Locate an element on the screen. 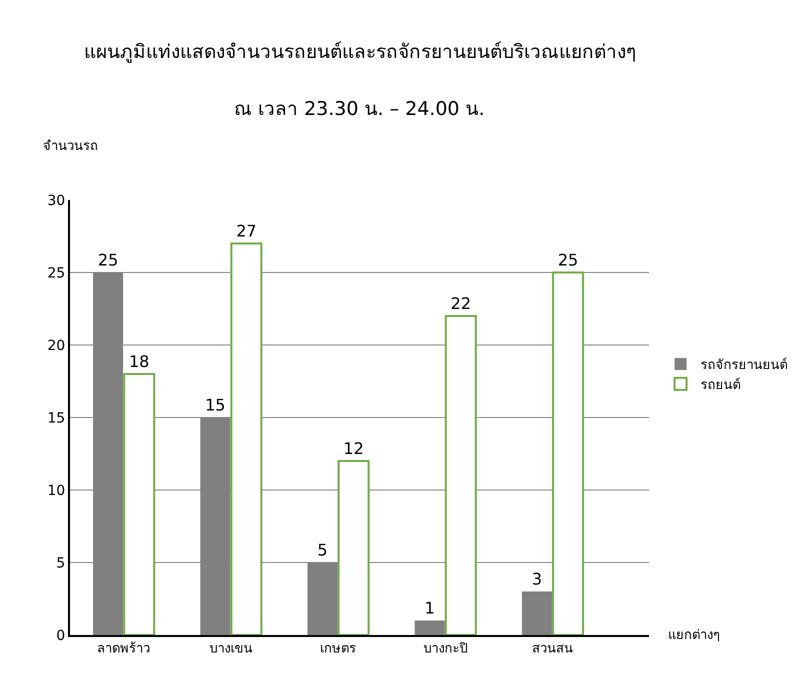 This screenshot has height=695, width=805. data-label: 1 is located at coordinates (429, 608).